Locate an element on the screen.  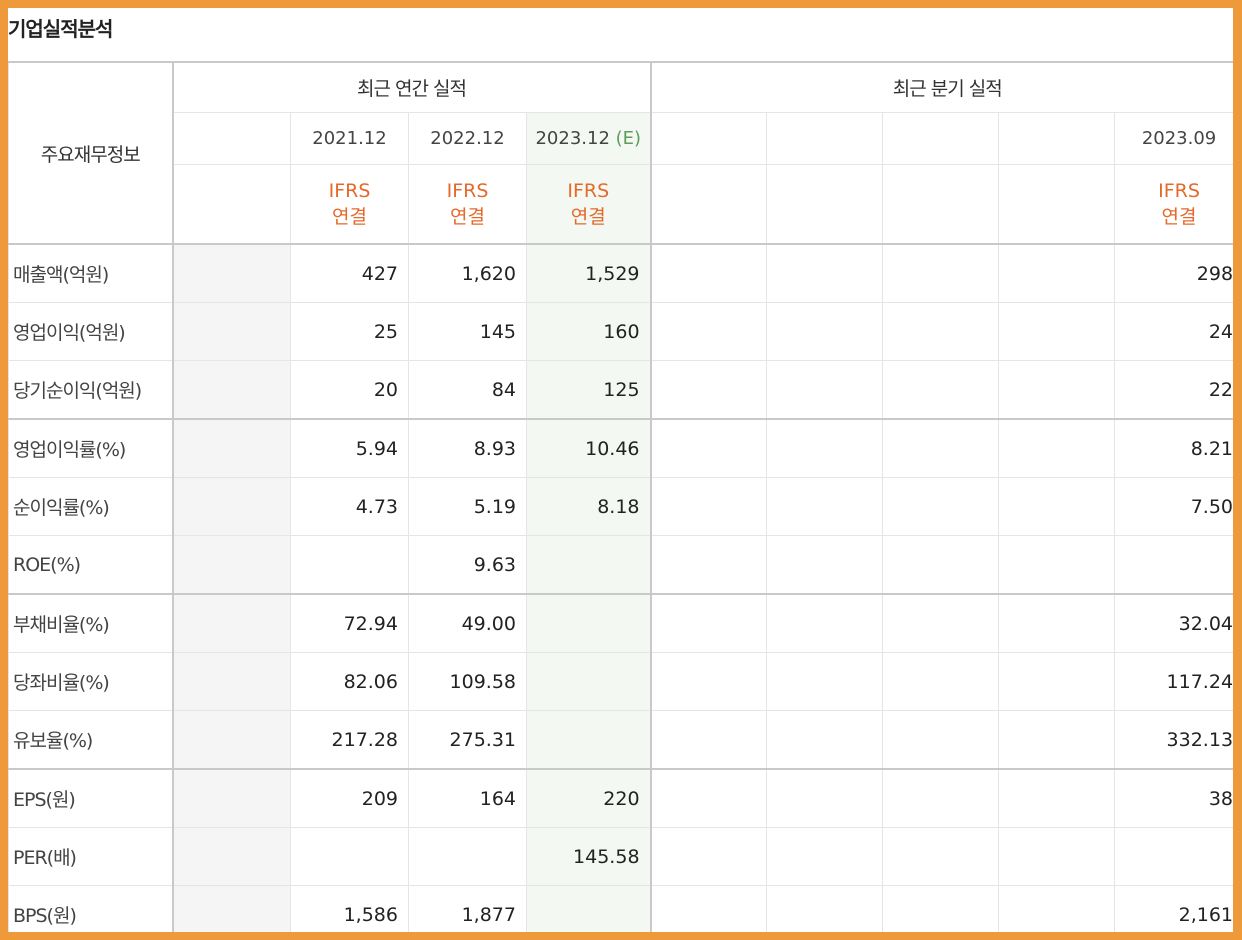
annual-value-cell: 275.31 is located at coordinates (467, 740).